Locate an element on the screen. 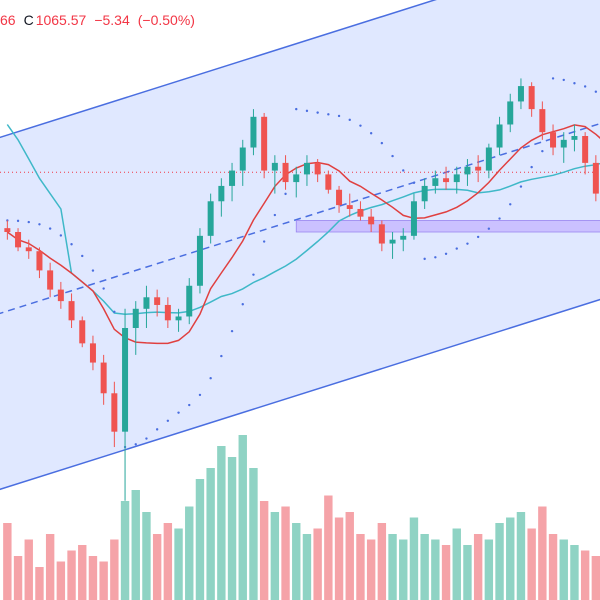 The width and height of the screenshot is (600, 600). ohlc-legend: 66 C 1065.57 −5.34 (−0.50%) is located at coordinates (101, 20).